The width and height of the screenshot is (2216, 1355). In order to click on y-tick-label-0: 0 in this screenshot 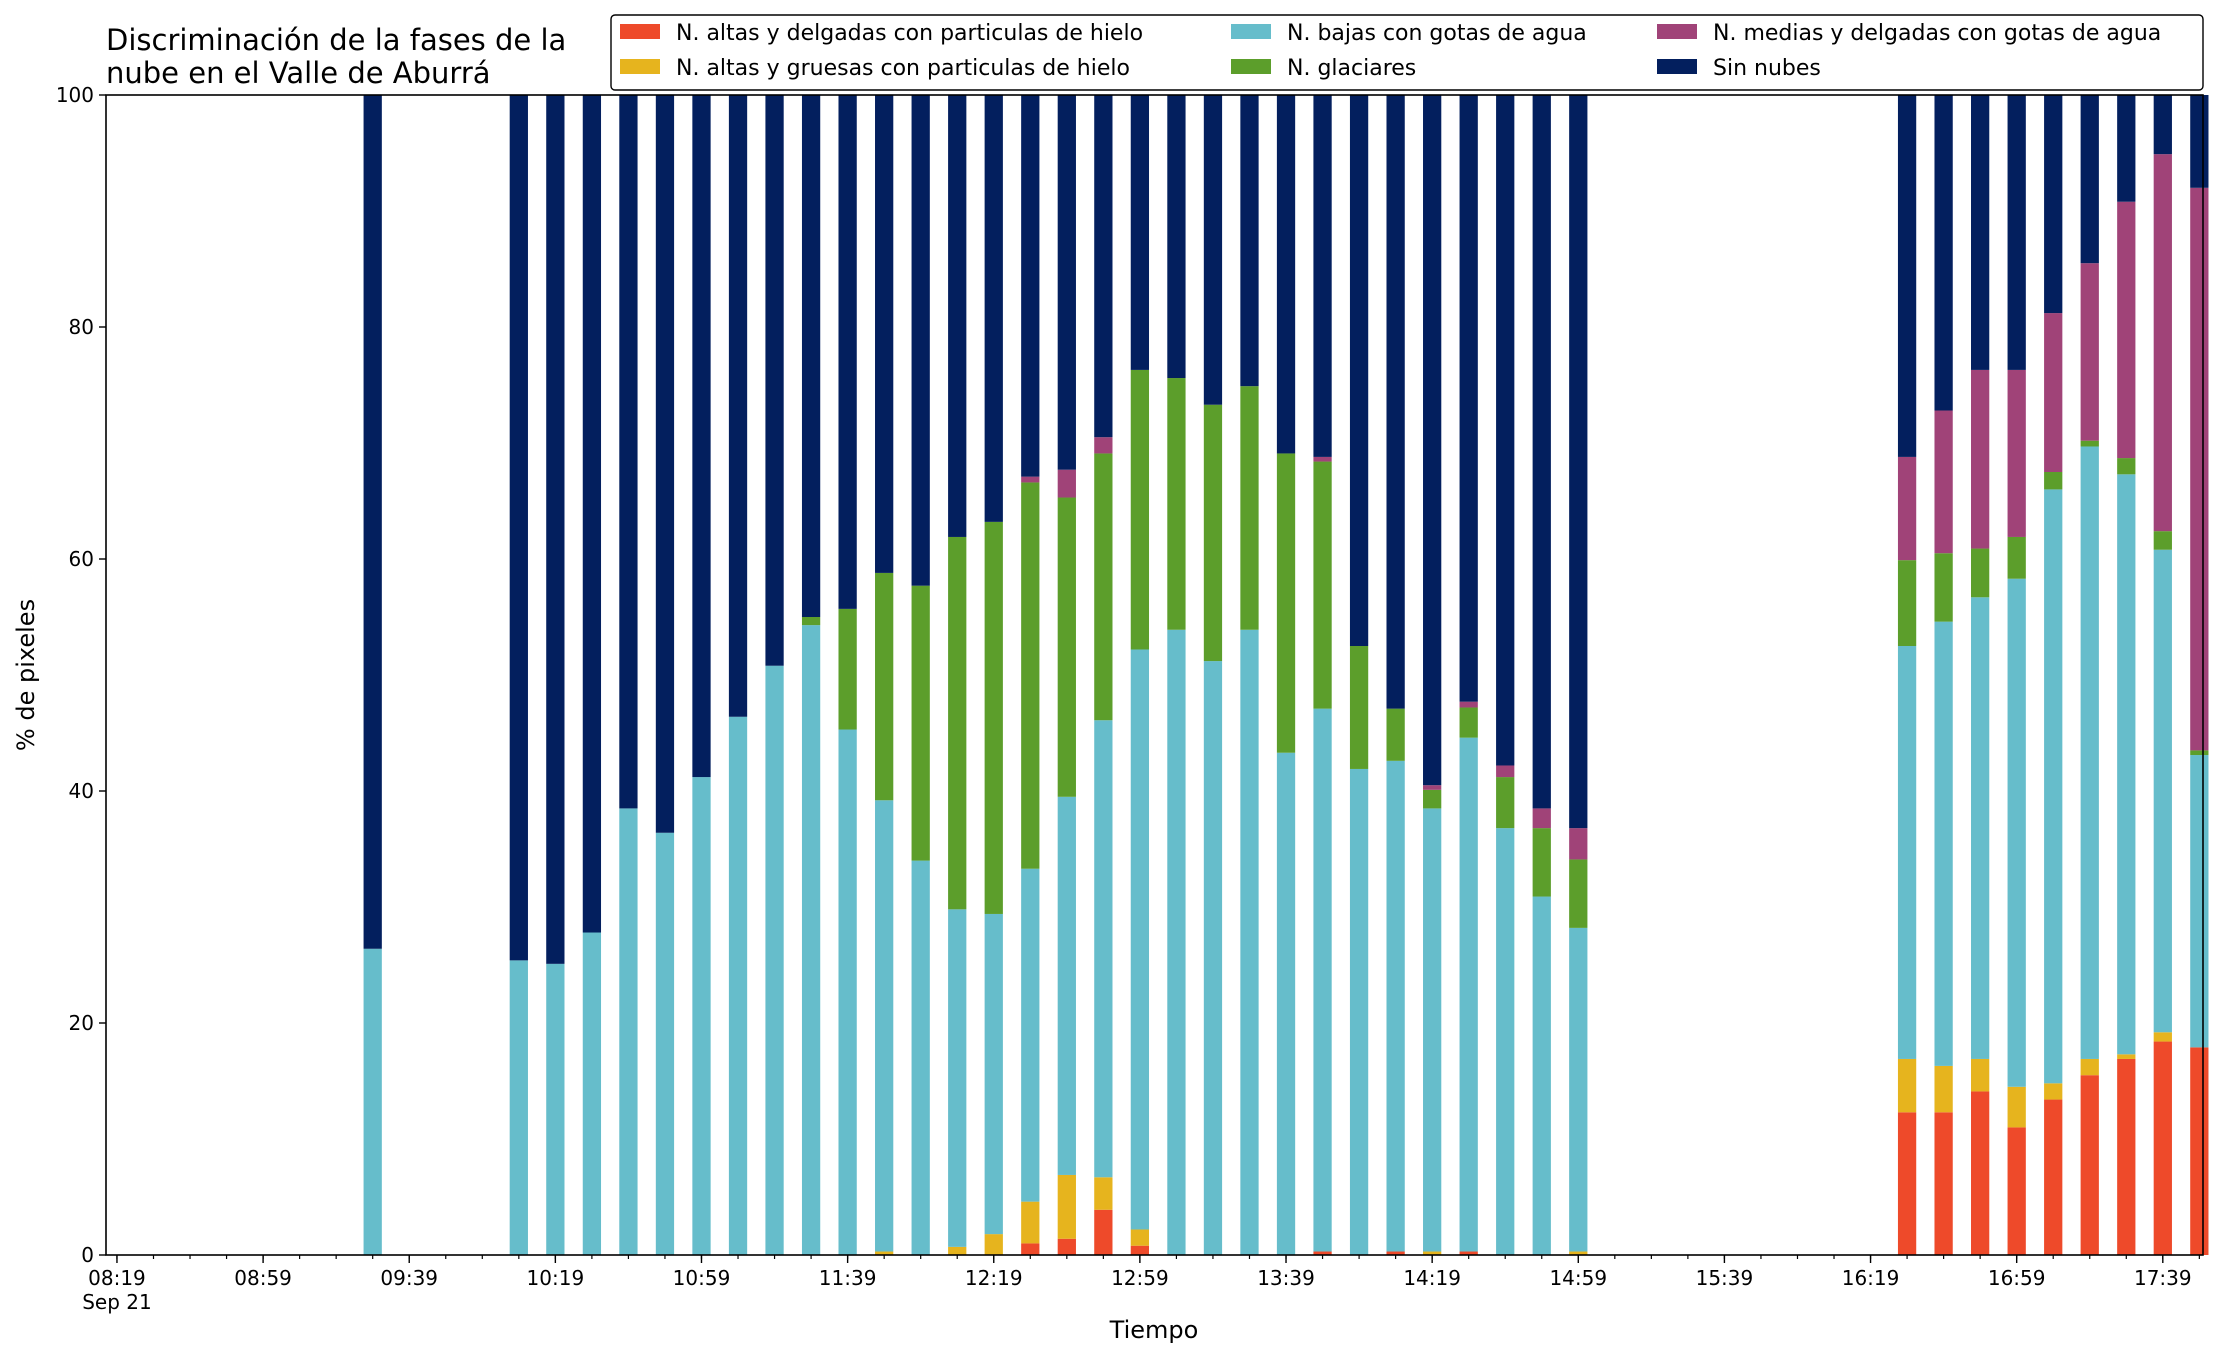, I will do `click(87, 1255)`.